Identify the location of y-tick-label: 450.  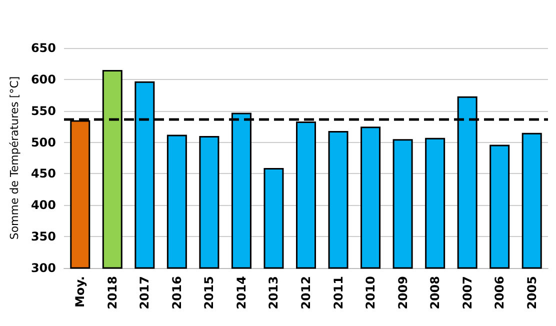
(43, 173).